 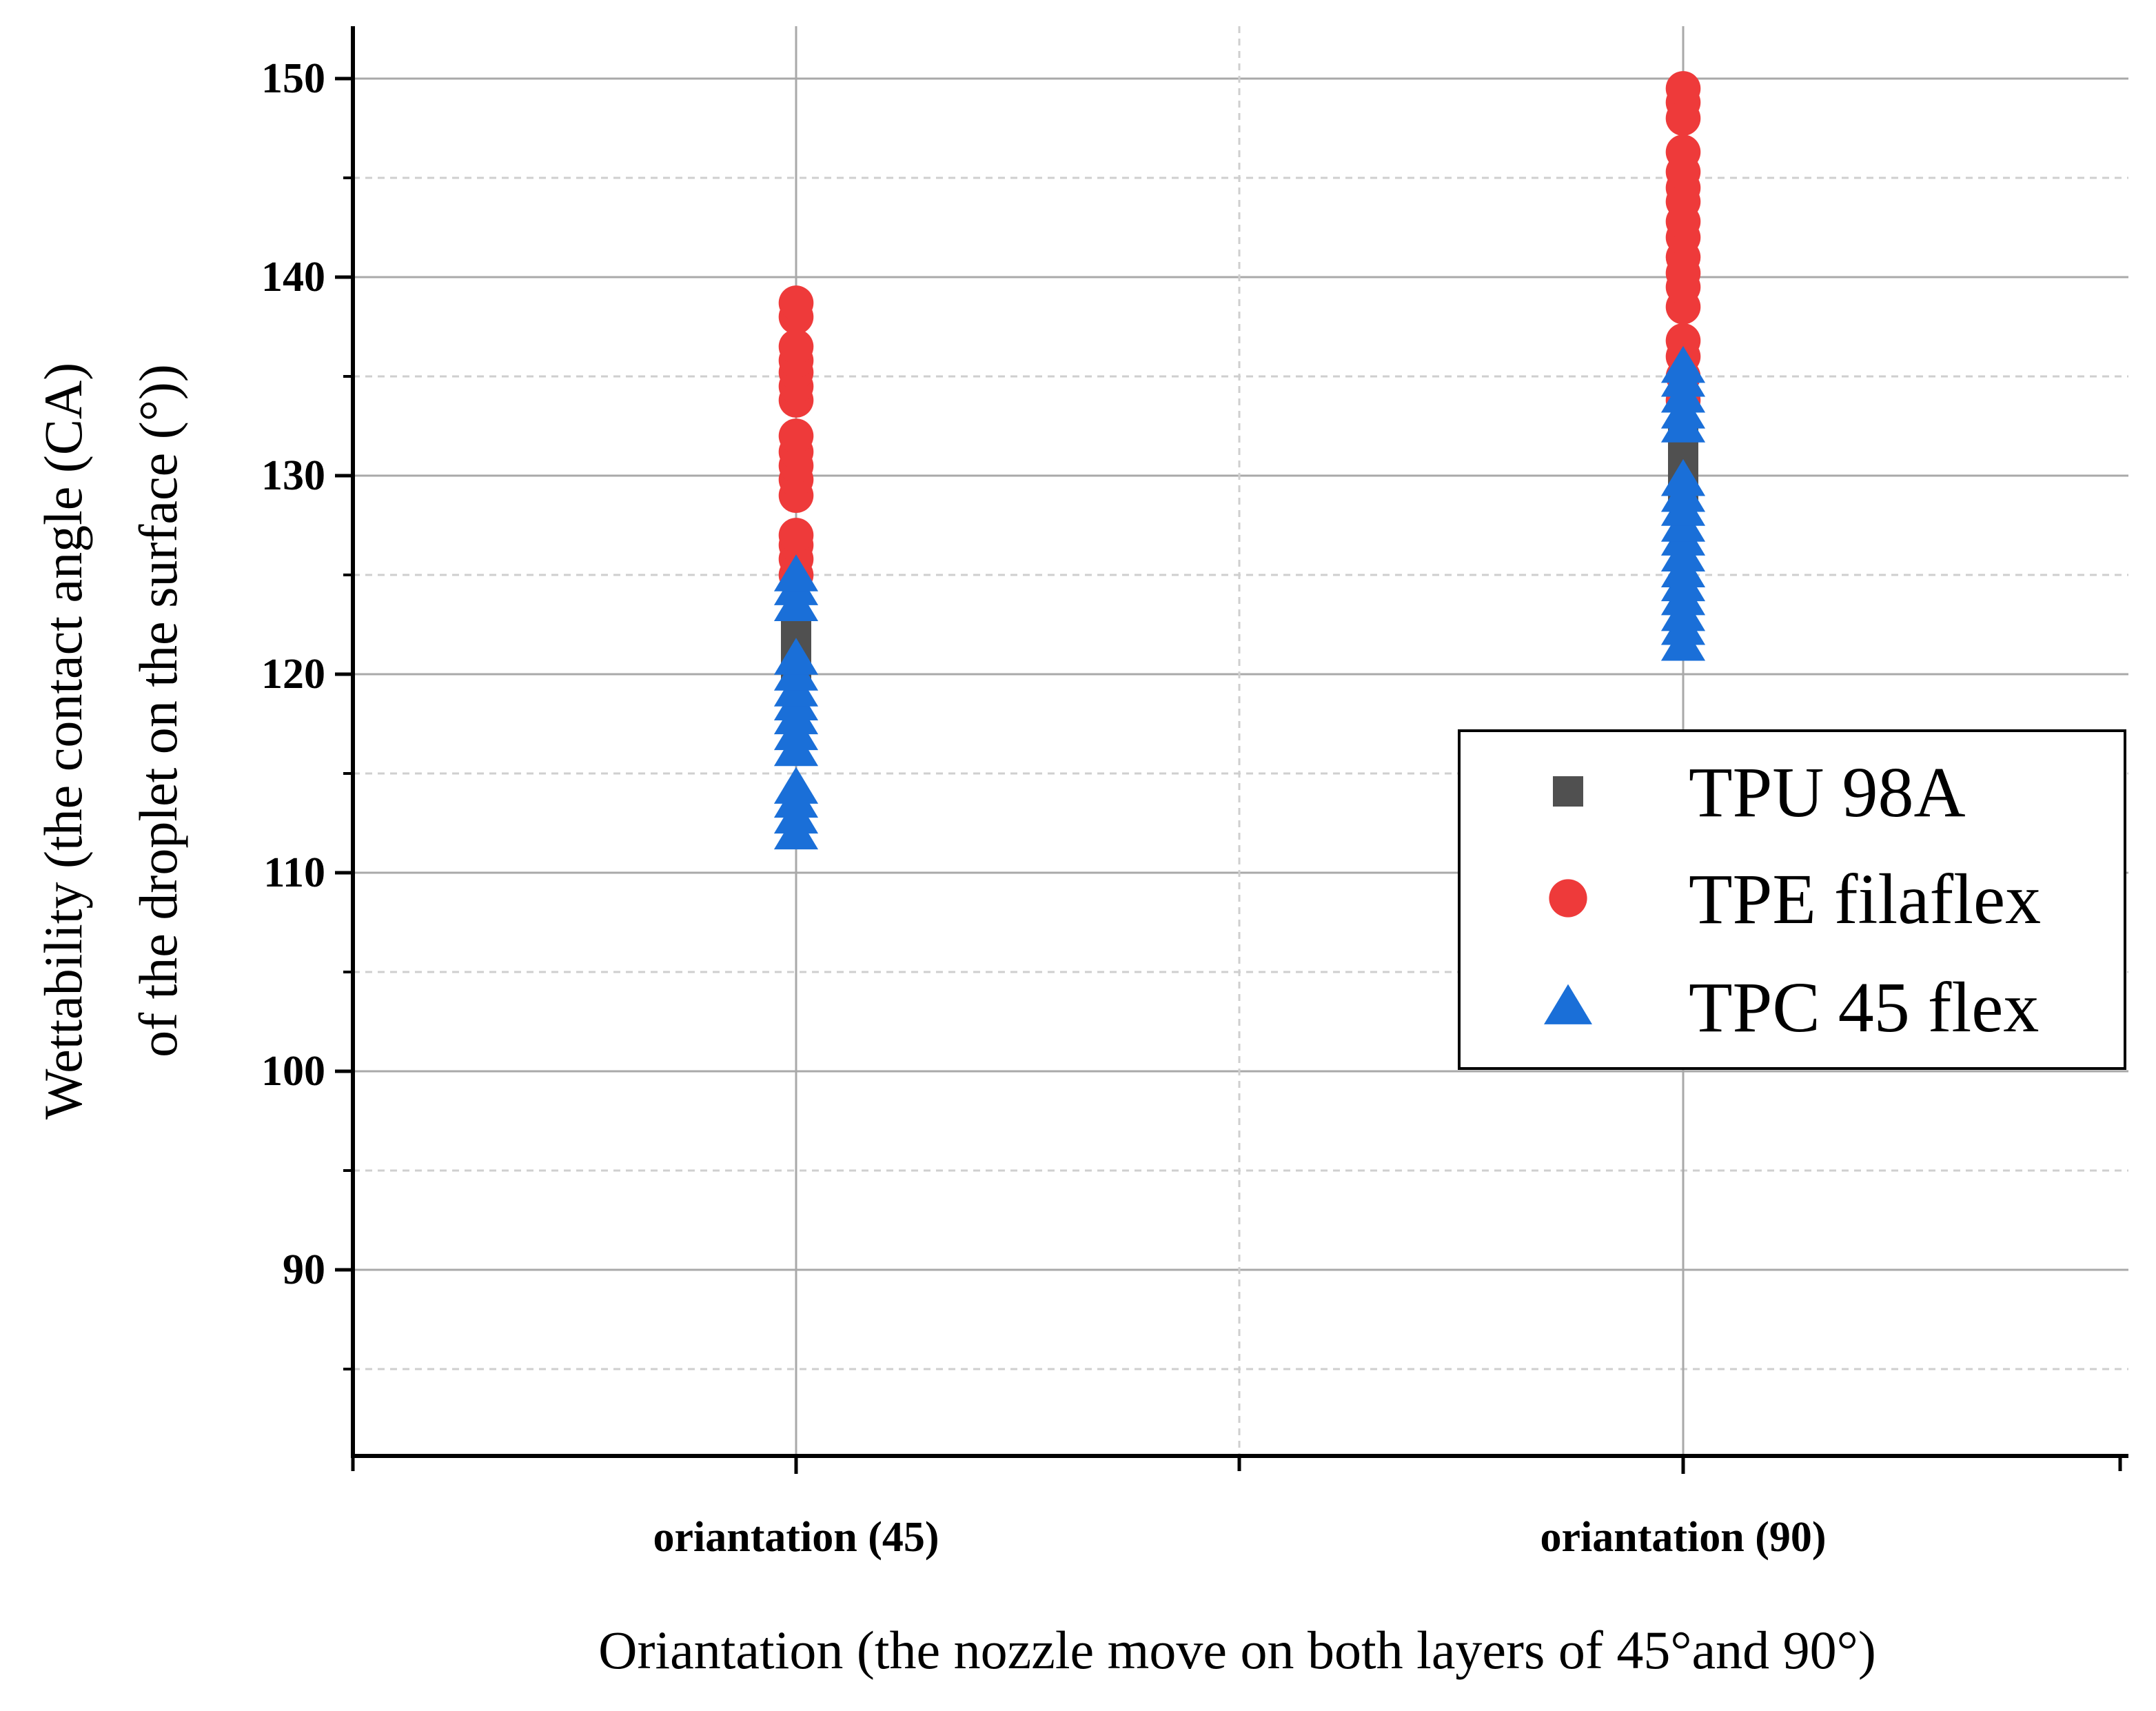 What do you see at coordinates (293, 674) in the screenshot?
I see `y-tick-label: 120` at bounding box center [293, 674].